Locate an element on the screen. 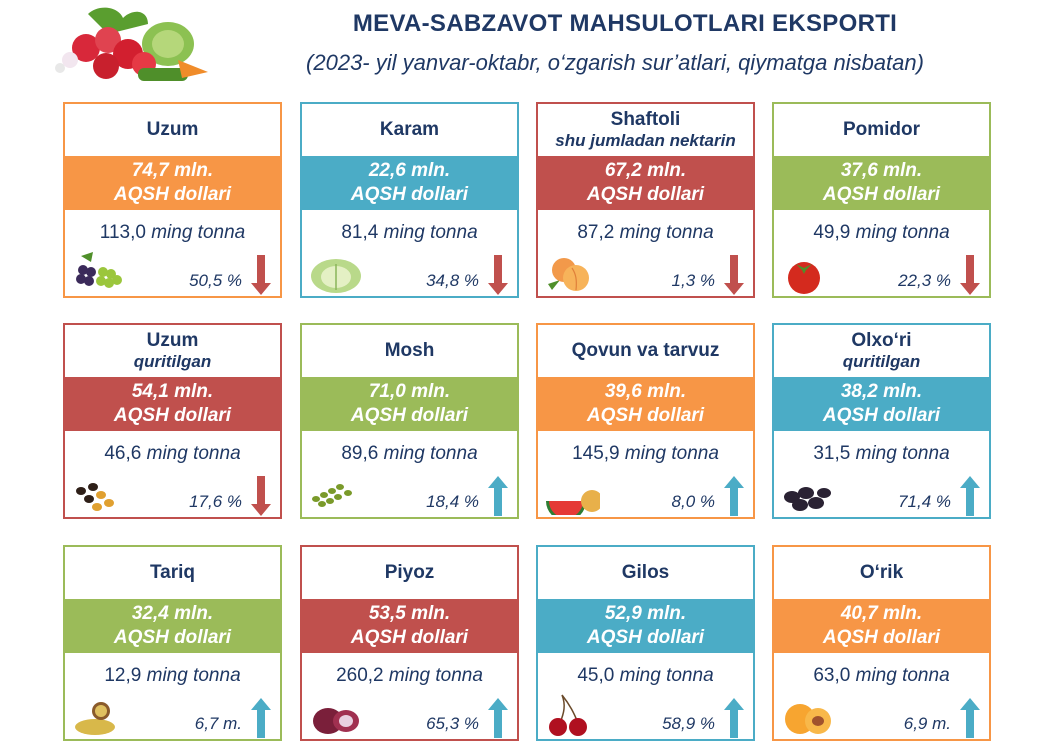 The image size is (1044, 753). export-volume: 260,2 ming tonna is located at coordinates (409, 676).